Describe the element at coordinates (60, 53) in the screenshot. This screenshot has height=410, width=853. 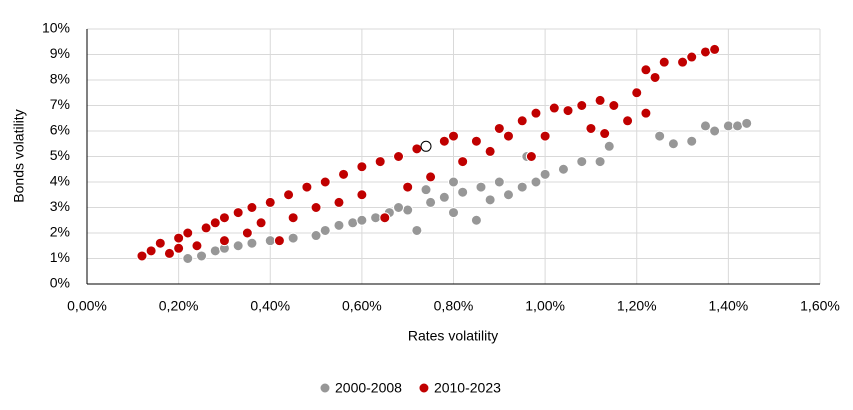
I see `y-tick-label: 9%` at that location.